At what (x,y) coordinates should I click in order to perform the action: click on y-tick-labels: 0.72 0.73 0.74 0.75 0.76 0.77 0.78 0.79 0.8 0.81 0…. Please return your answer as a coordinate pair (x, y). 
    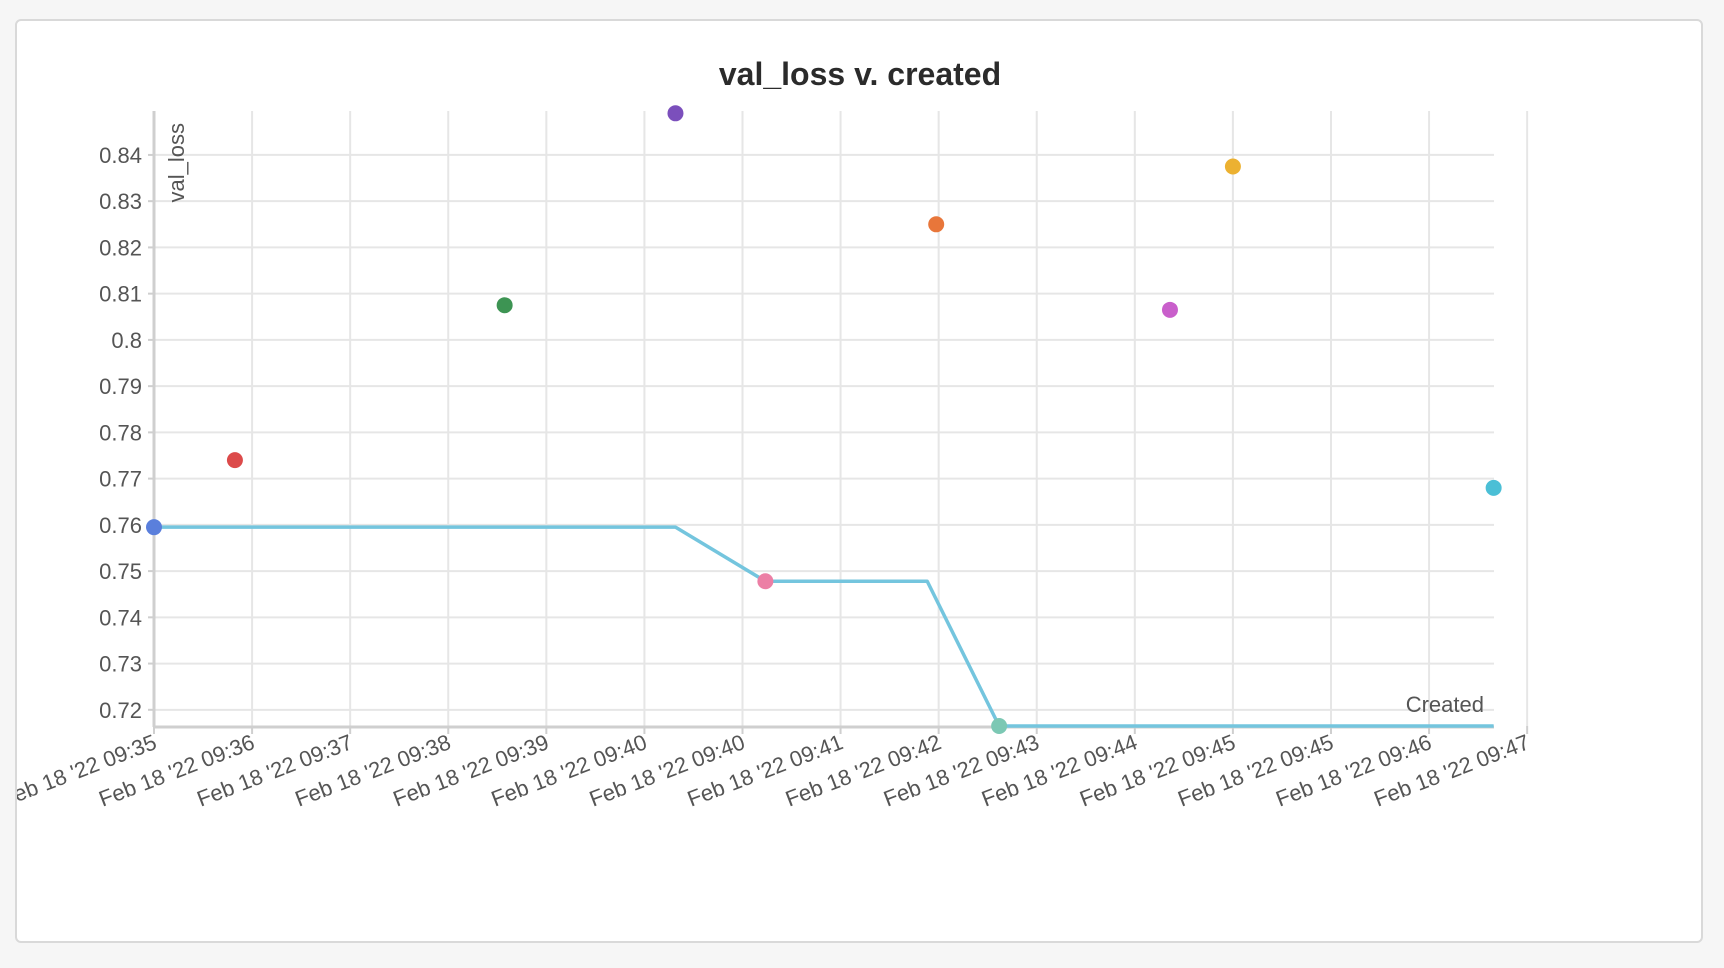
    Looking at the image, I should click on (120, 433).